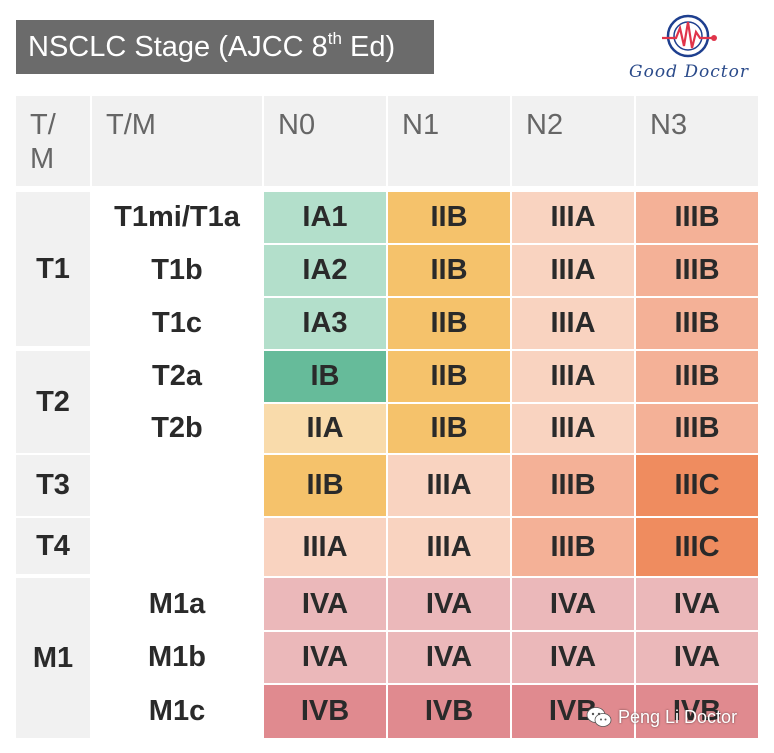 The height and width of the screenshot is (753, 774). What do you see at coordinates (177, 141) in the screenshot?
I see `column-header-tm2: T/M` at bounding box center [177, 141].